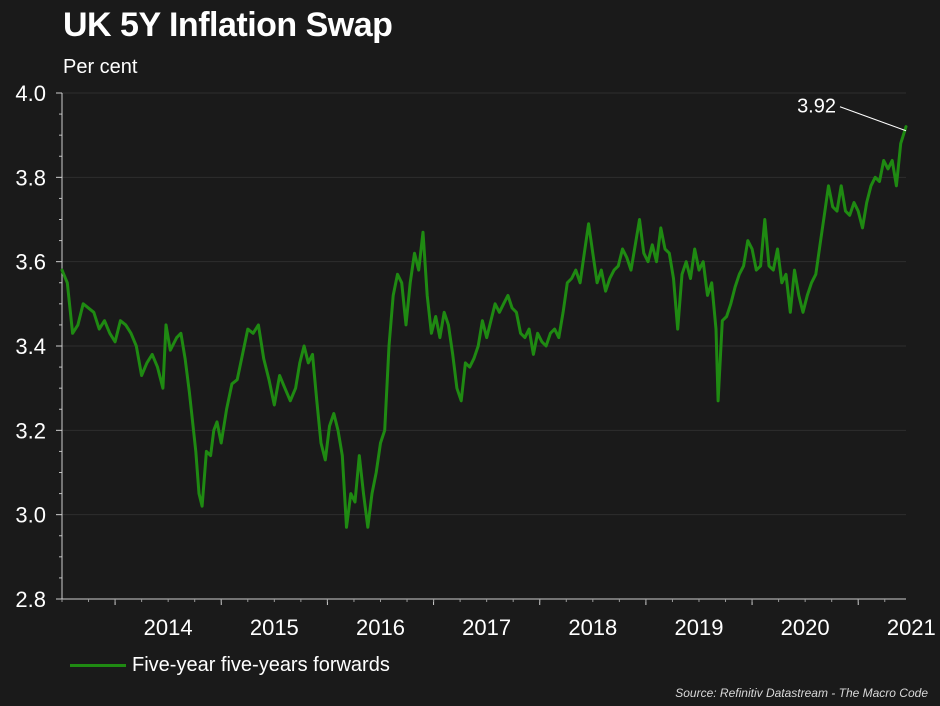 Image resolution: width=940 pixels, height=706 pixels. I want to click on annotation-leader-line, so click(873, 119).